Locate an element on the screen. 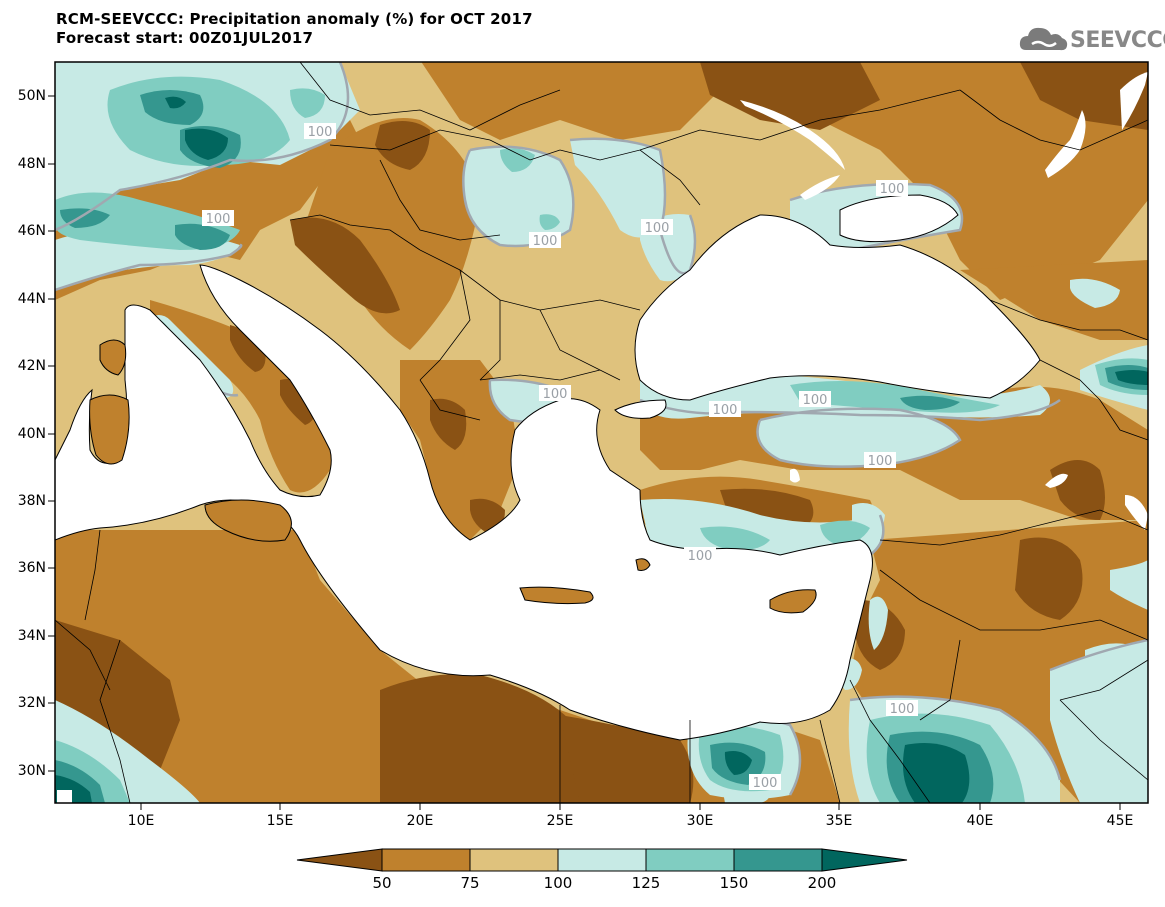 This screenshot has height=907, width=1165. seevccc-logo: SEEVCCC is located at coordinates (1091, 39).